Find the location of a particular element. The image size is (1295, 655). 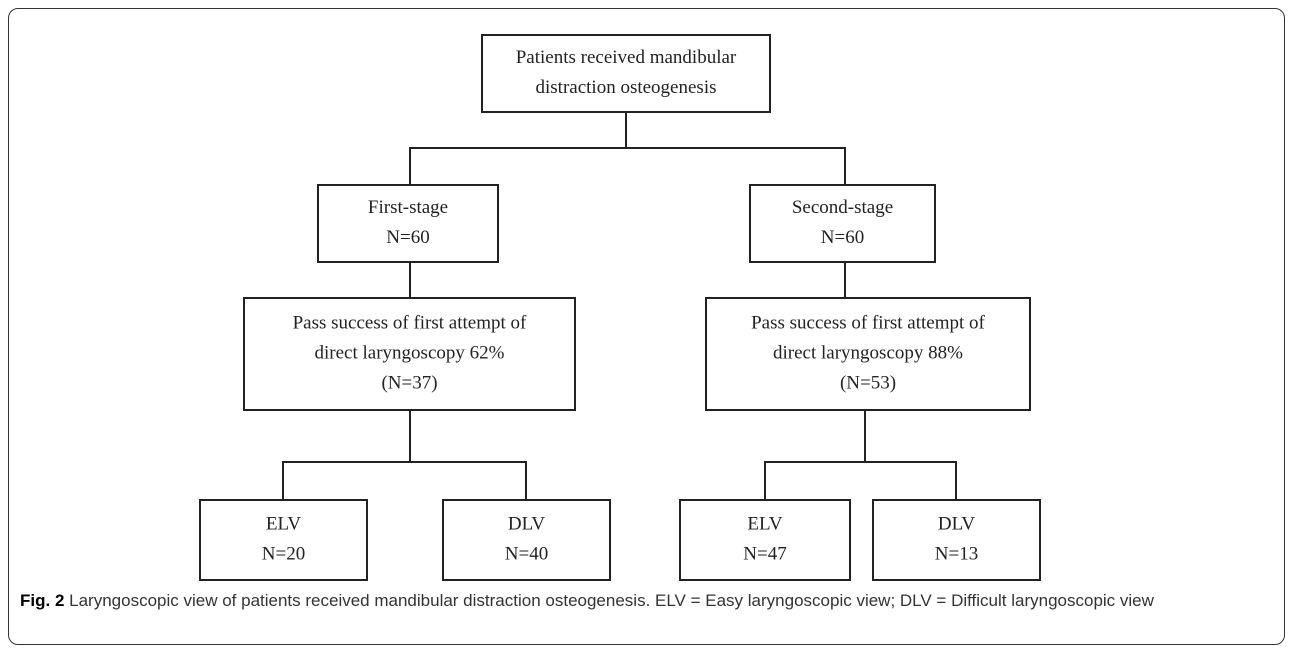

node-label: direct laryngoscopy 88% is located at coordinates (868, 352).